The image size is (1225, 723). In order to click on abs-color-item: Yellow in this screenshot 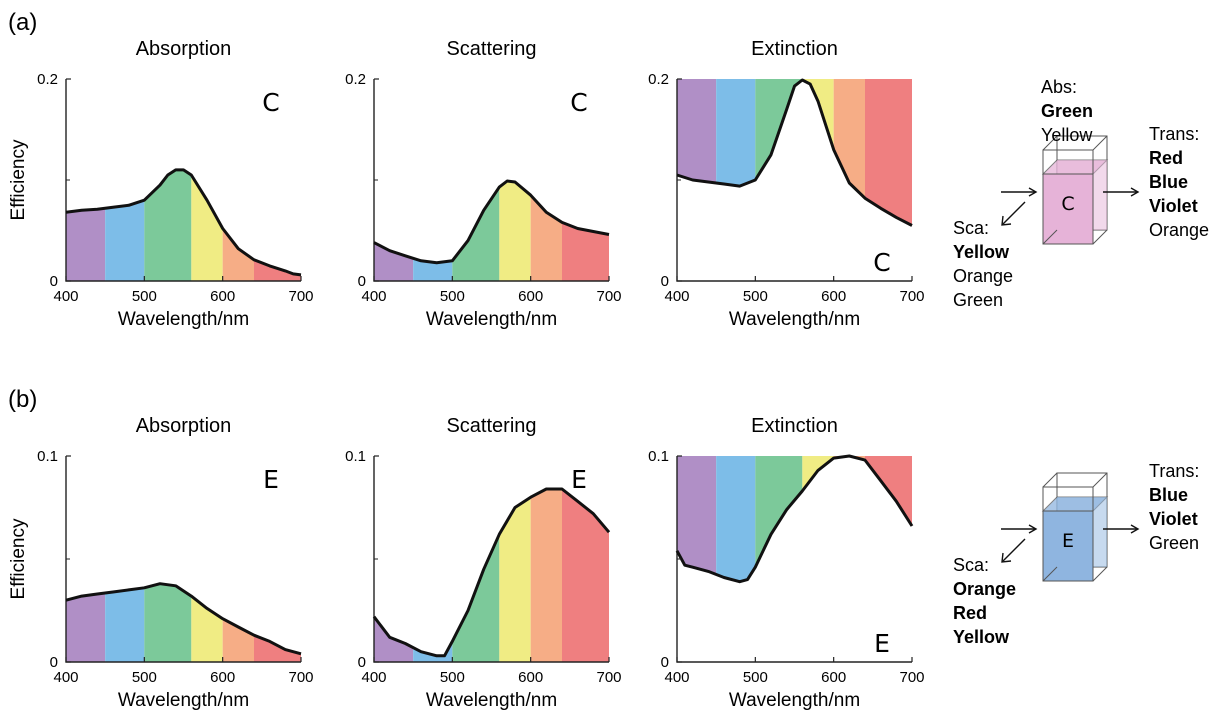, I will do `click(1067, 135)`.